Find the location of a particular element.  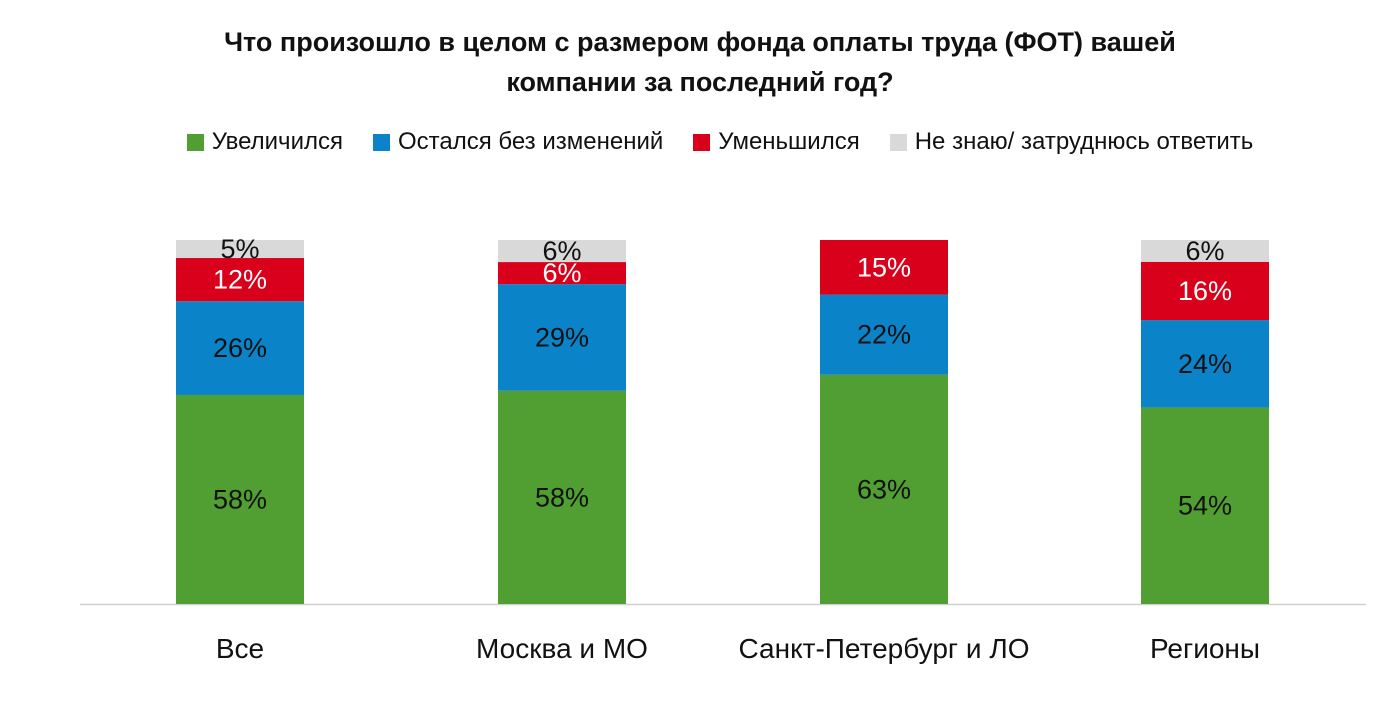

data-label: 63% is located at coordinates (884, 489).